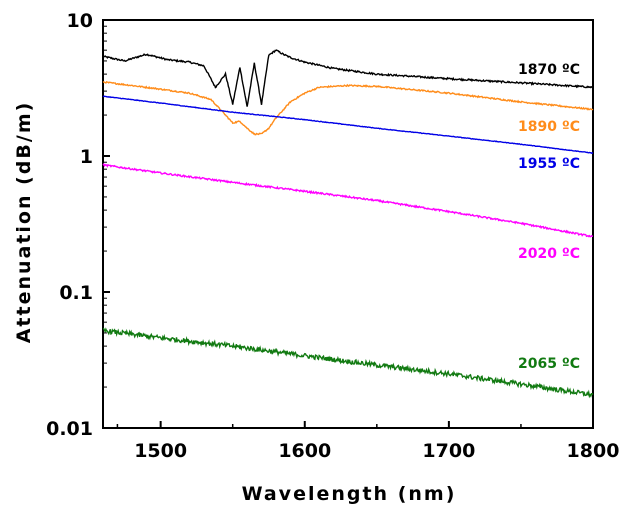 The height and width of the screenshot is (510, 619). Describe the element at coordinates (549, 364) in the screenshot. I see `series-label-4: 2065 ºC` at that location.